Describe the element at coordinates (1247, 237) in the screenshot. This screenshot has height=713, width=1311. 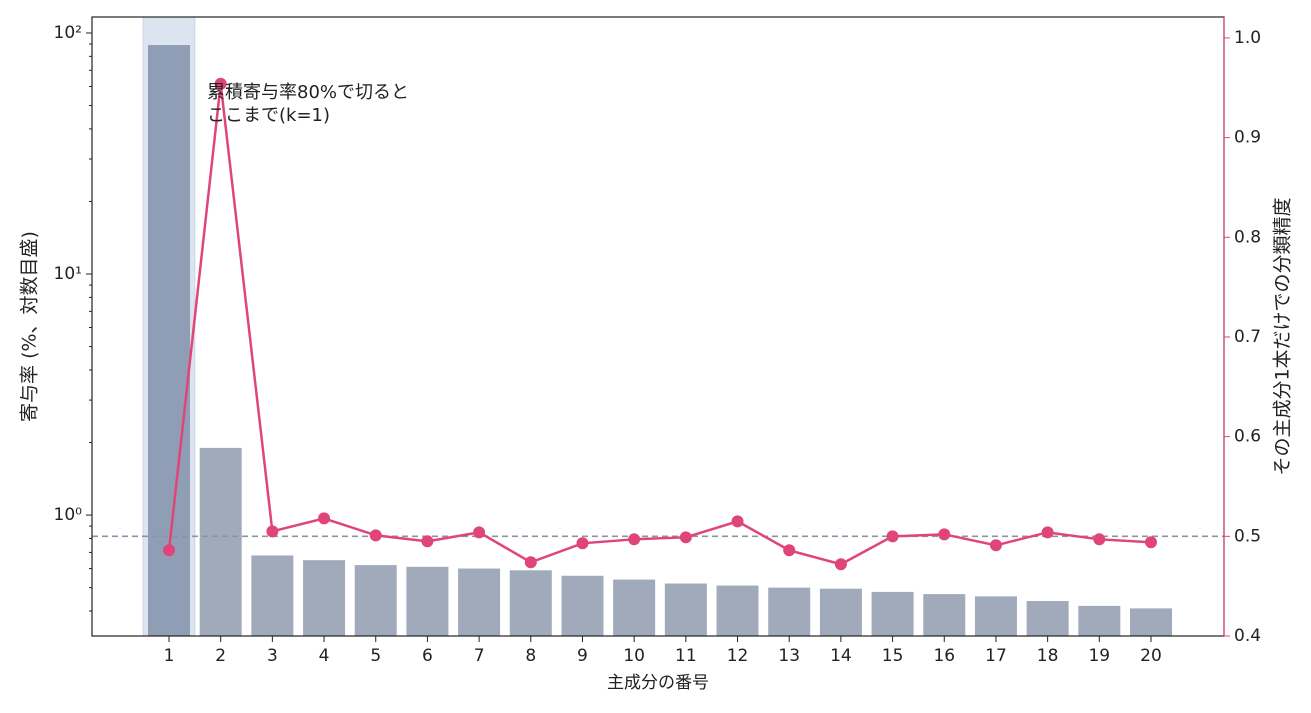
I see `y2-tick-label: 0.8` at that location.